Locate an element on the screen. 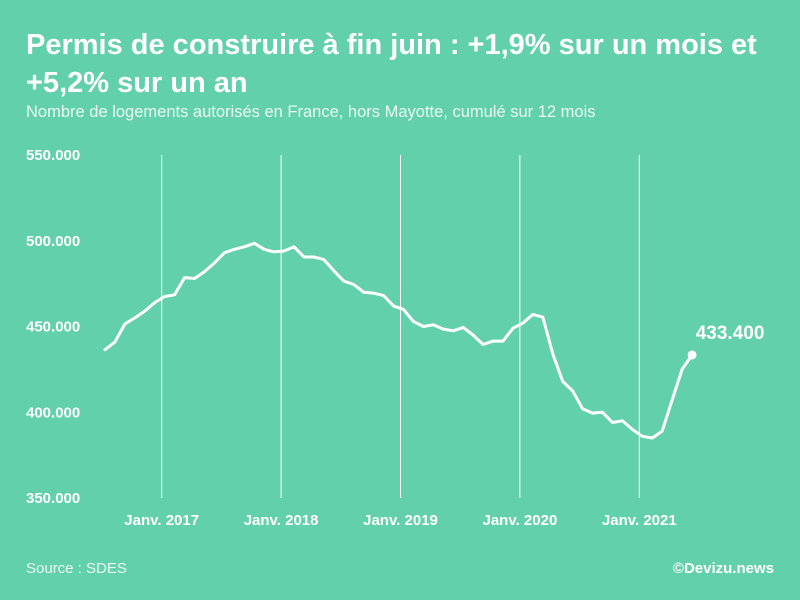 Image resolution: width=800 pixels, height=600 pixels. y-tick-label: 400.000 is located at coordinates (53, 412).